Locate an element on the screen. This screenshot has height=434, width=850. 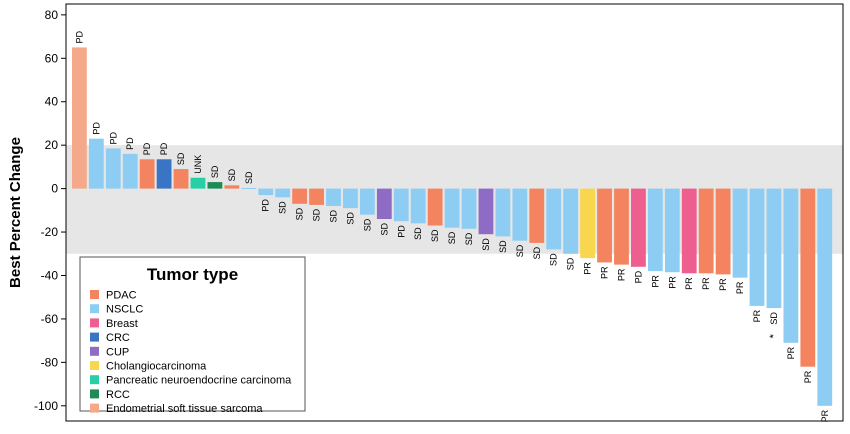
legend-box is located at coordinates (192, 334).